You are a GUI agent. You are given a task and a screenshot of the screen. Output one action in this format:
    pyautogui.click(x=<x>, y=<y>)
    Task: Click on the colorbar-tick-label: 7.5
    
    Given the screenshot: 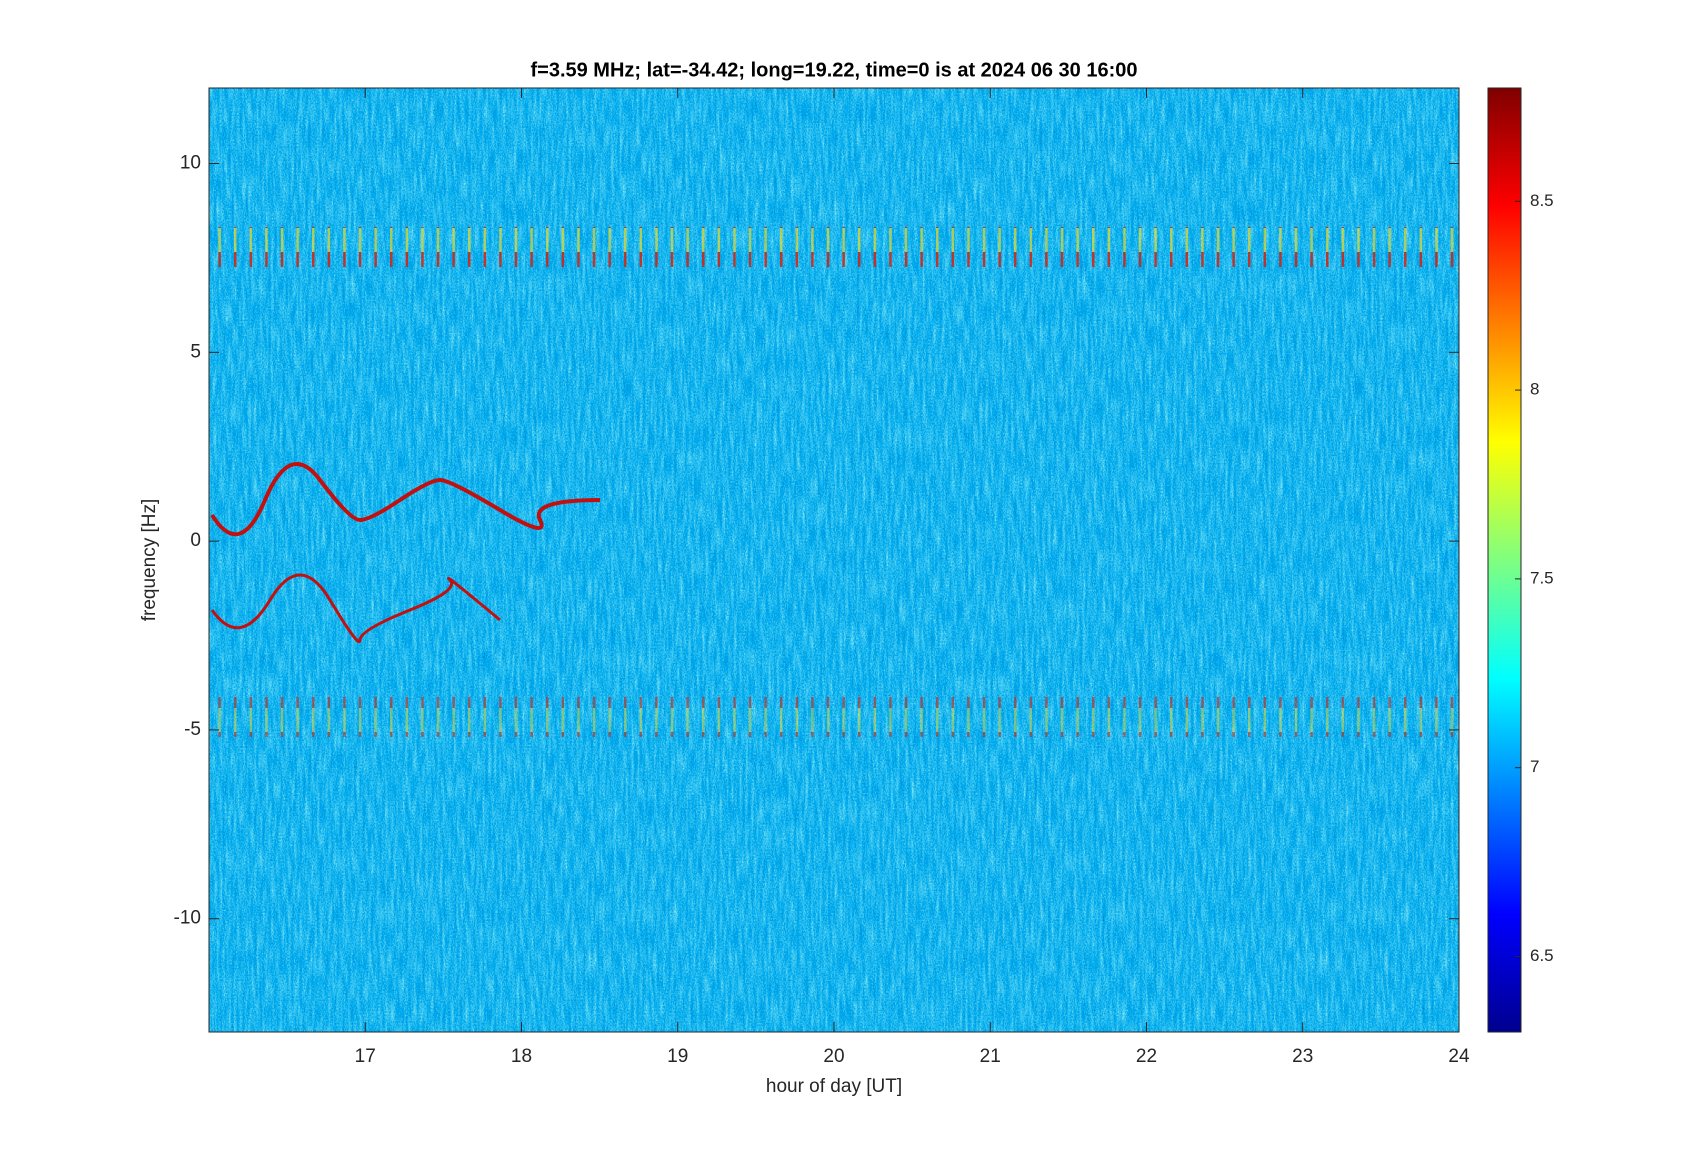 What is the action you would take?
    pyautogui.click(x=1542, y=577)
    